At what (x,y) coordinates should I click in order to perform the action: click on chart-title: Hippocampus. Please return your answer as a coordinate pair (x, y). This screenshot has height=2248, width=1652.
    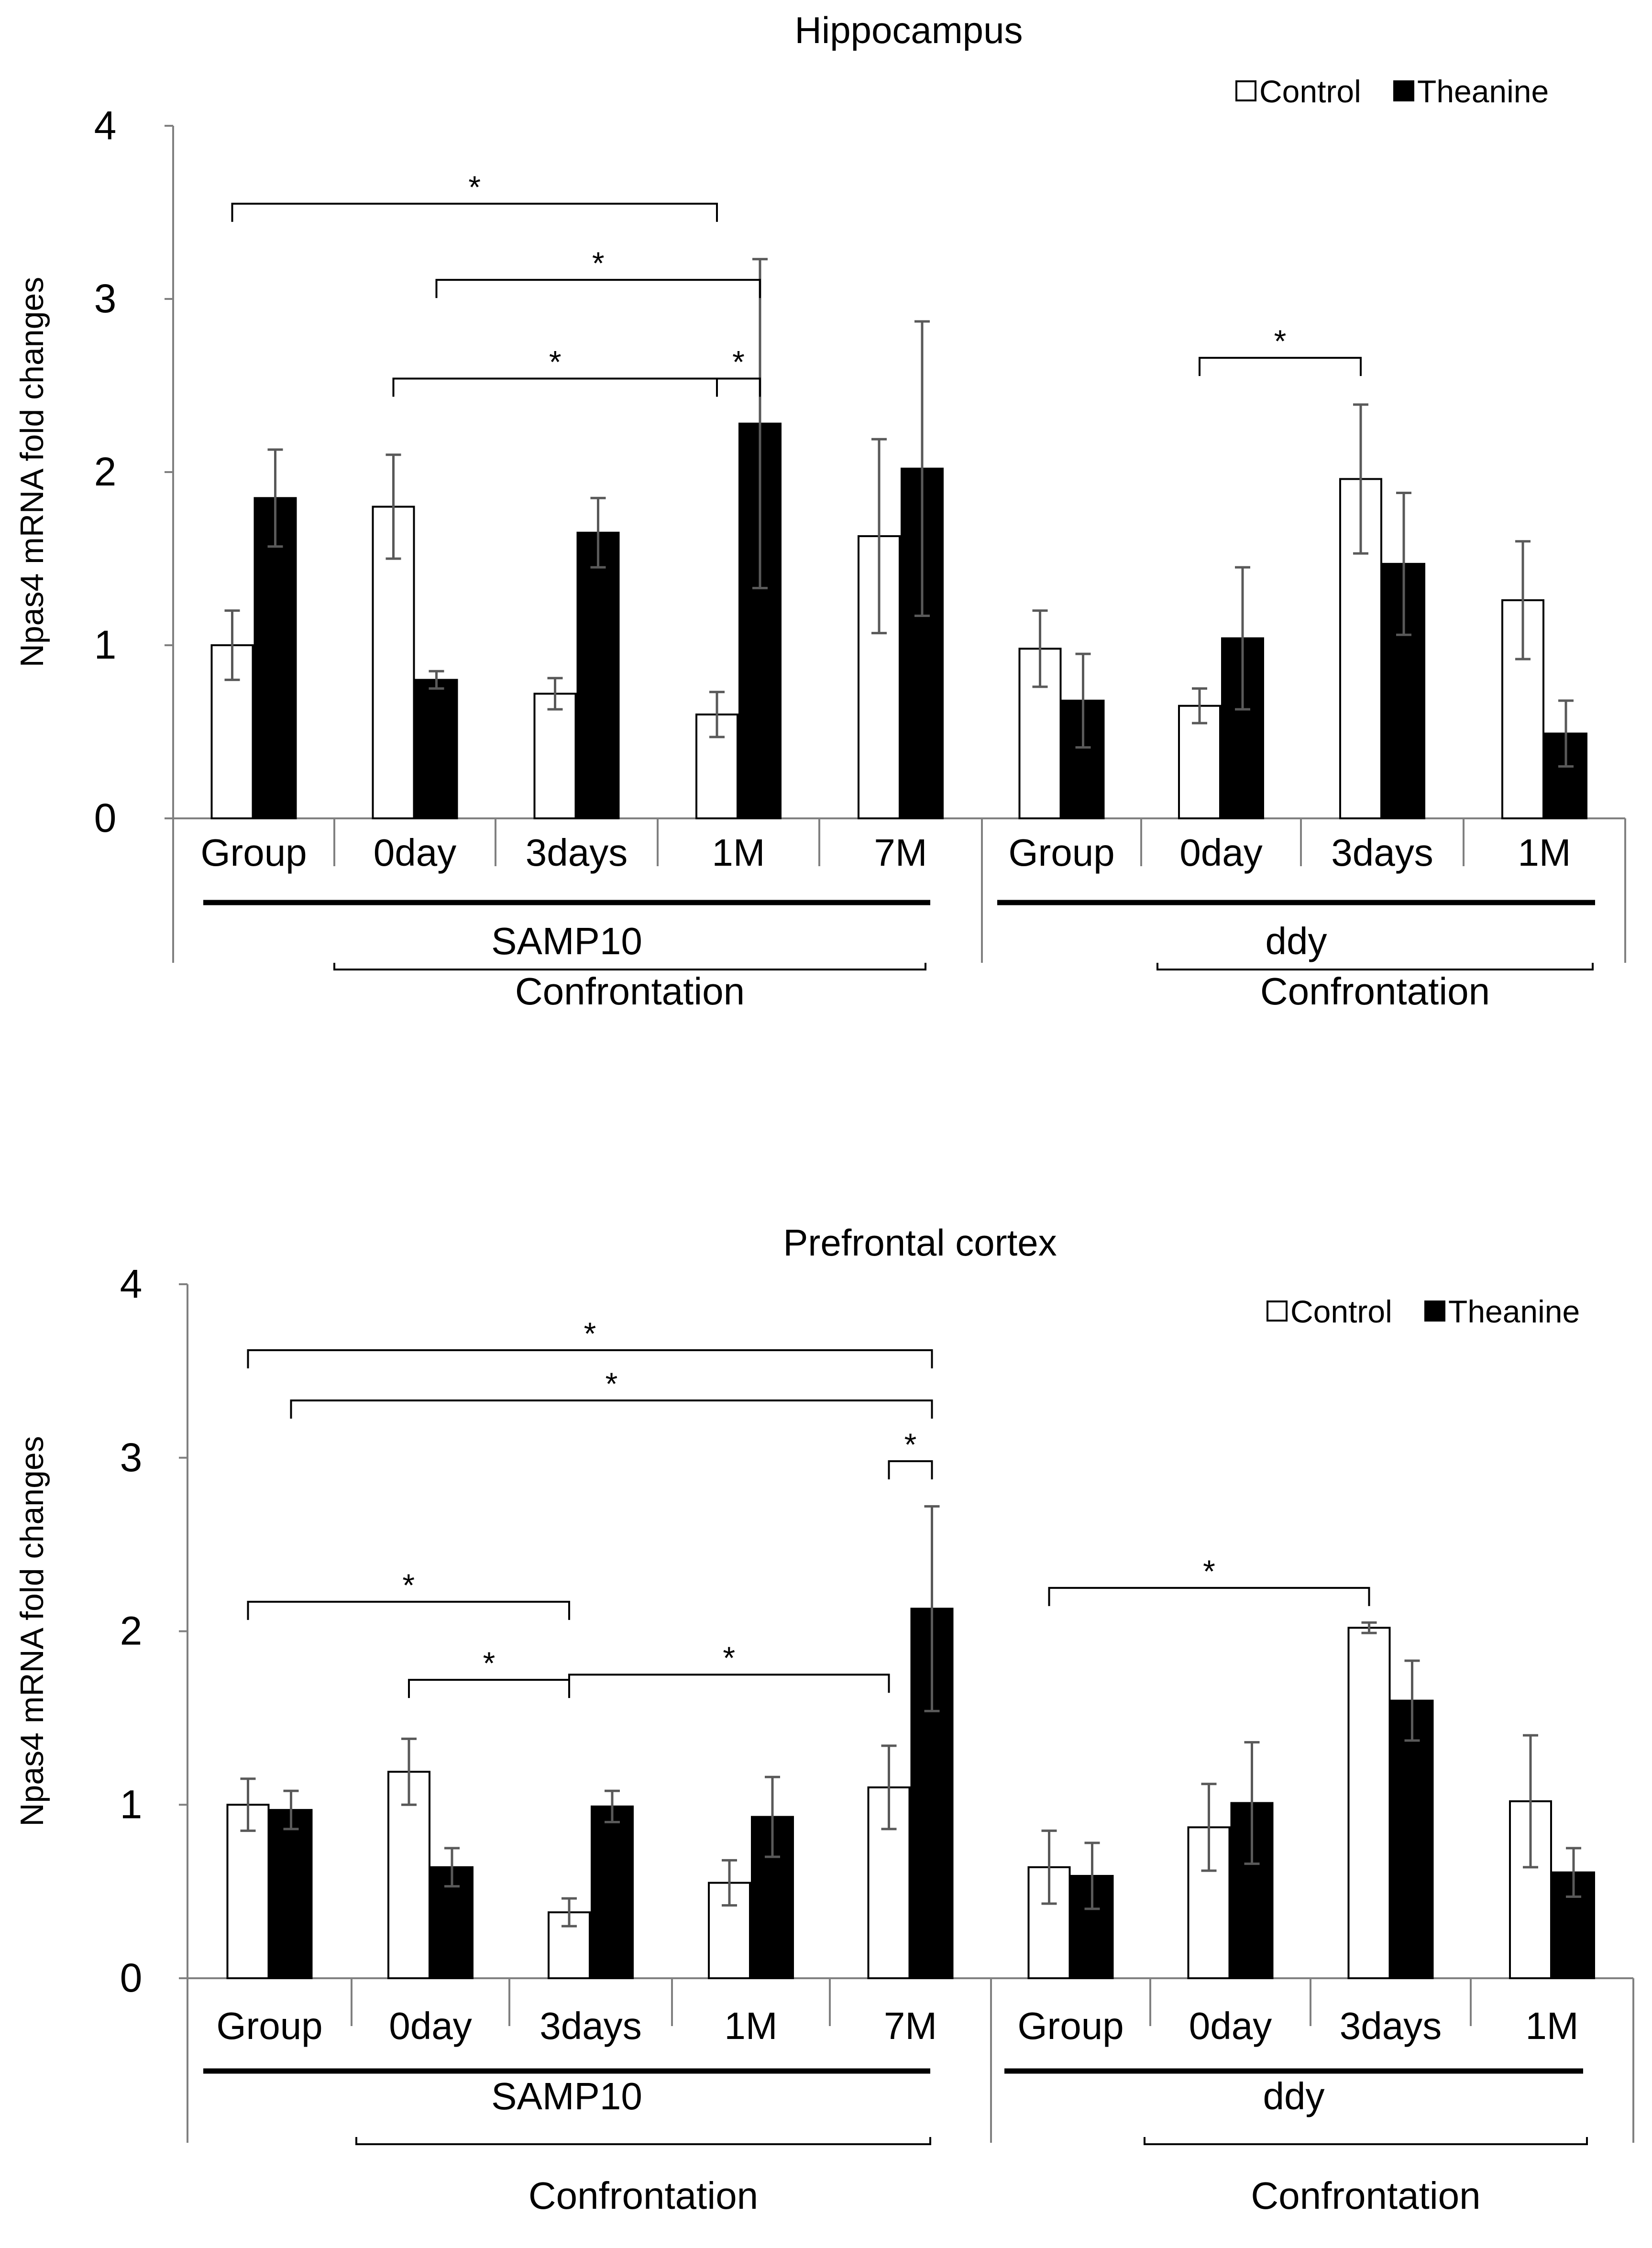
    Looking at the image, I should click on (909, 30).